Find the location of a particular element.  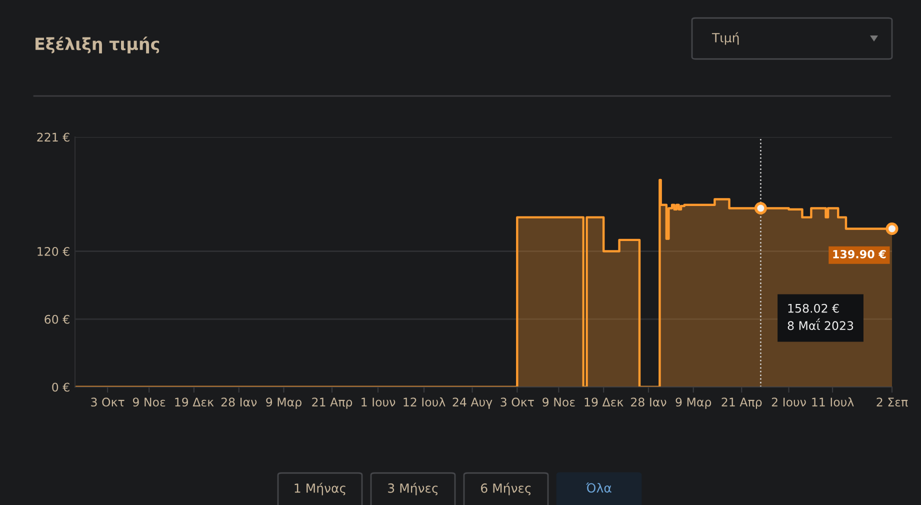

text: 6 Μήνες is located at coordinates (506, 489).